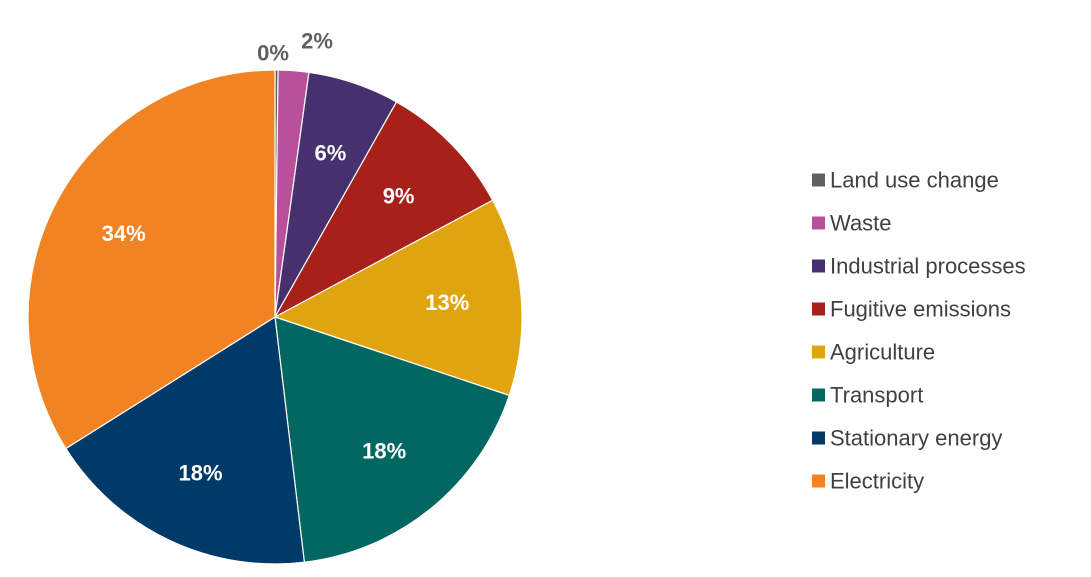  Describe the element at coordinates (882, 352) in the screenshot. I see `legend-label-agriculture: Agriculture` at that location.